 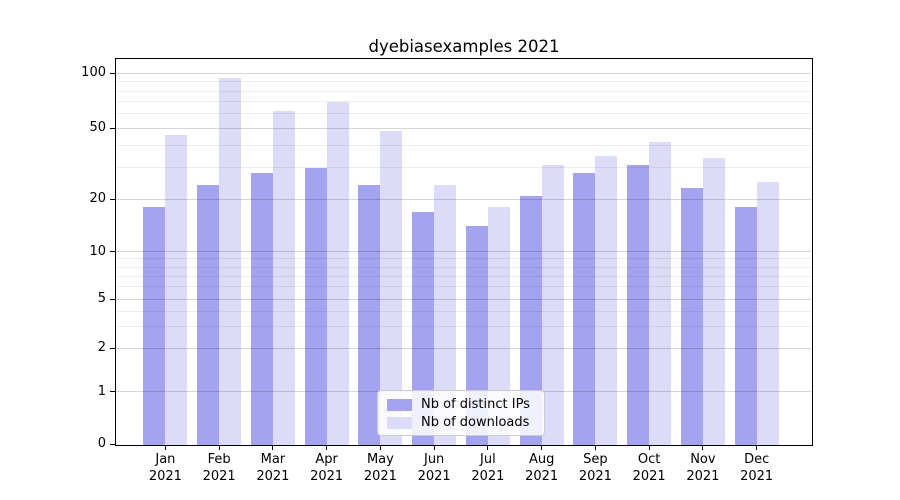 What do you see at coordinates (283, 278) in the screenshot?
I see `bar-downloads-mar` at bounding box center [283, 278].